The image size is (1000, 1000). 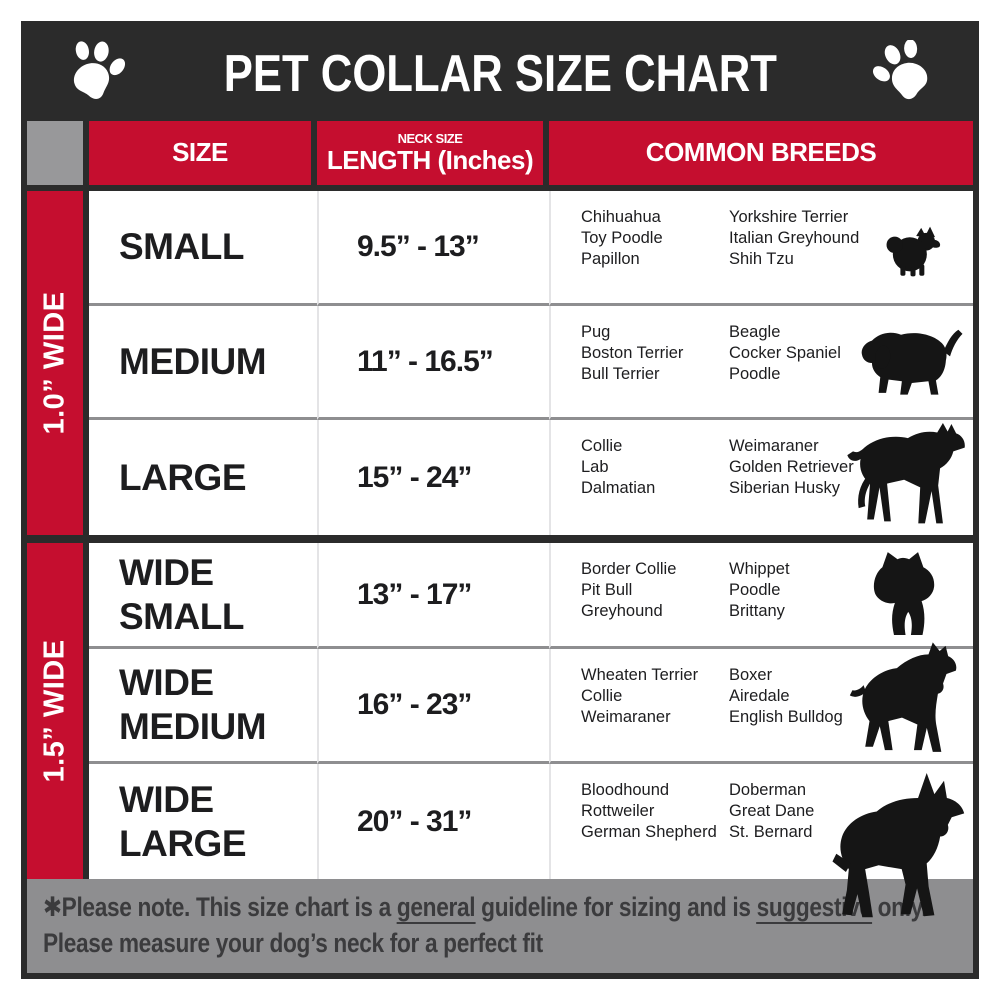 I want to click on range-cell-wide-small: 13” - 17”, so click(x=433, y=596).